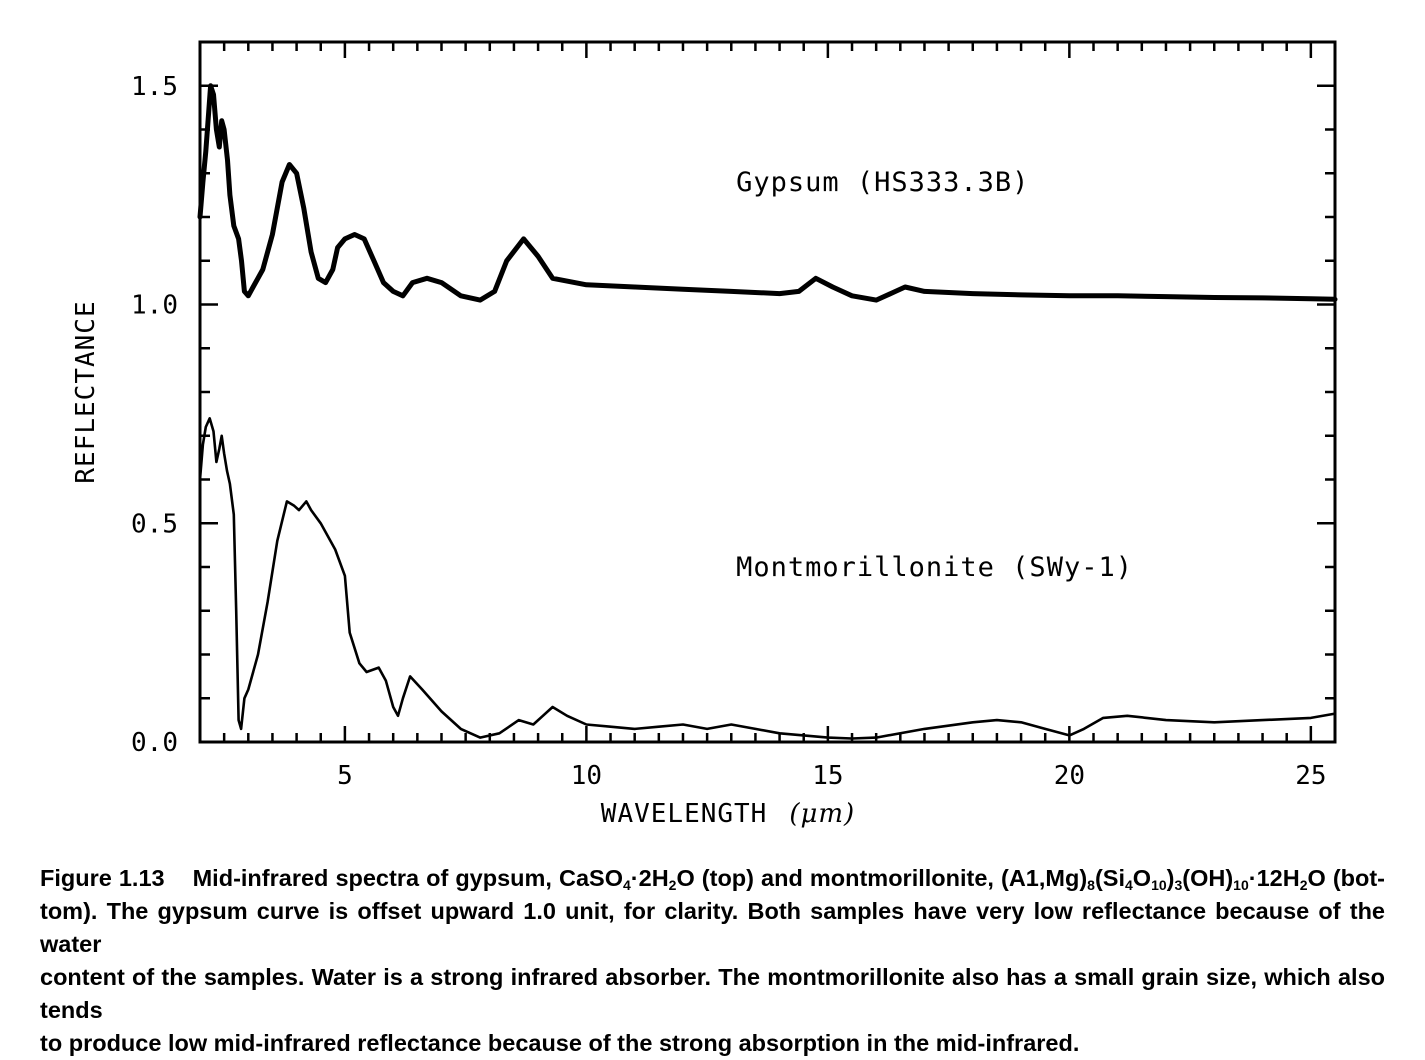 The image size is (1425, 1060). Describe the element at coordinates (1310, 776) in the screenshot. I see `x-tick-label: 25` at that location.